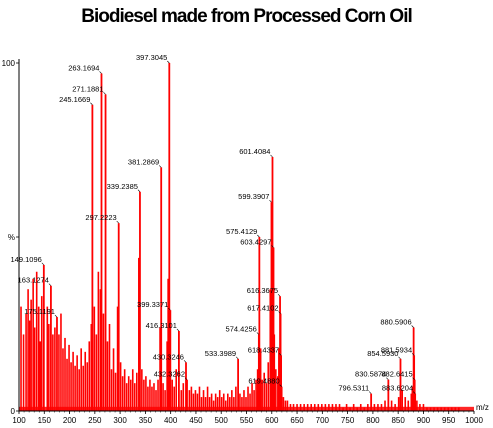 The height and width of the screenshot is (428, 493). I want to click on peak-label: 575.4129, so click(241, 231).